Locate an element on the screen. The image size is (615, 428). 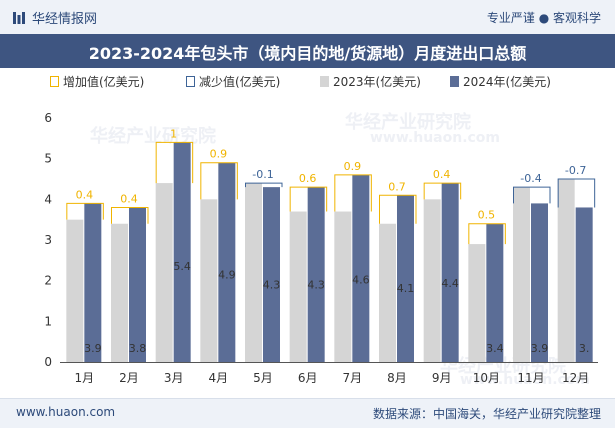
x-tick-label: 1月 is located at coordinates (85, 378).